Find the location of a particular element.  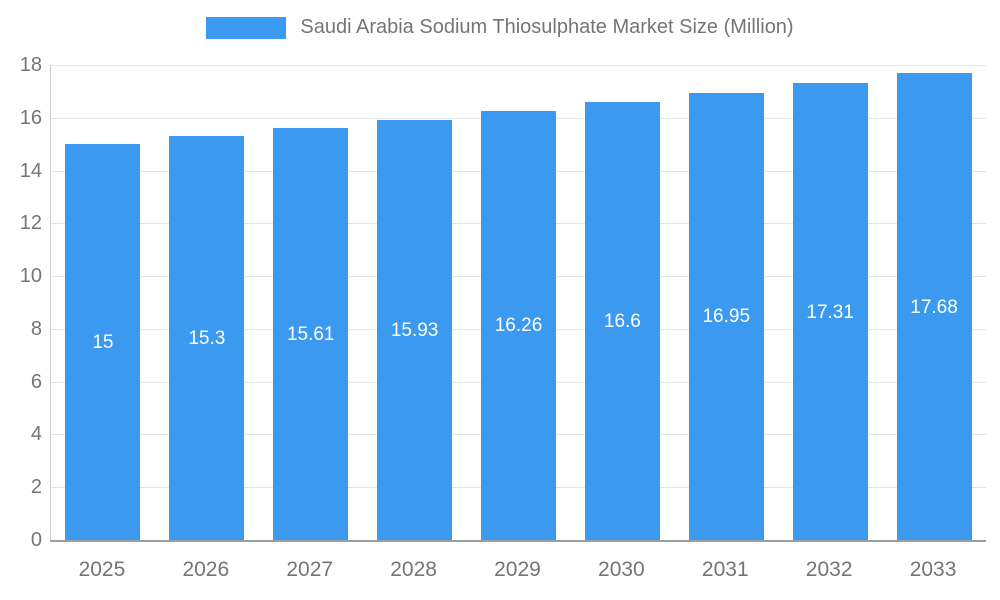

bar-value-label: 15.61 is located at coordinates (310, 335).